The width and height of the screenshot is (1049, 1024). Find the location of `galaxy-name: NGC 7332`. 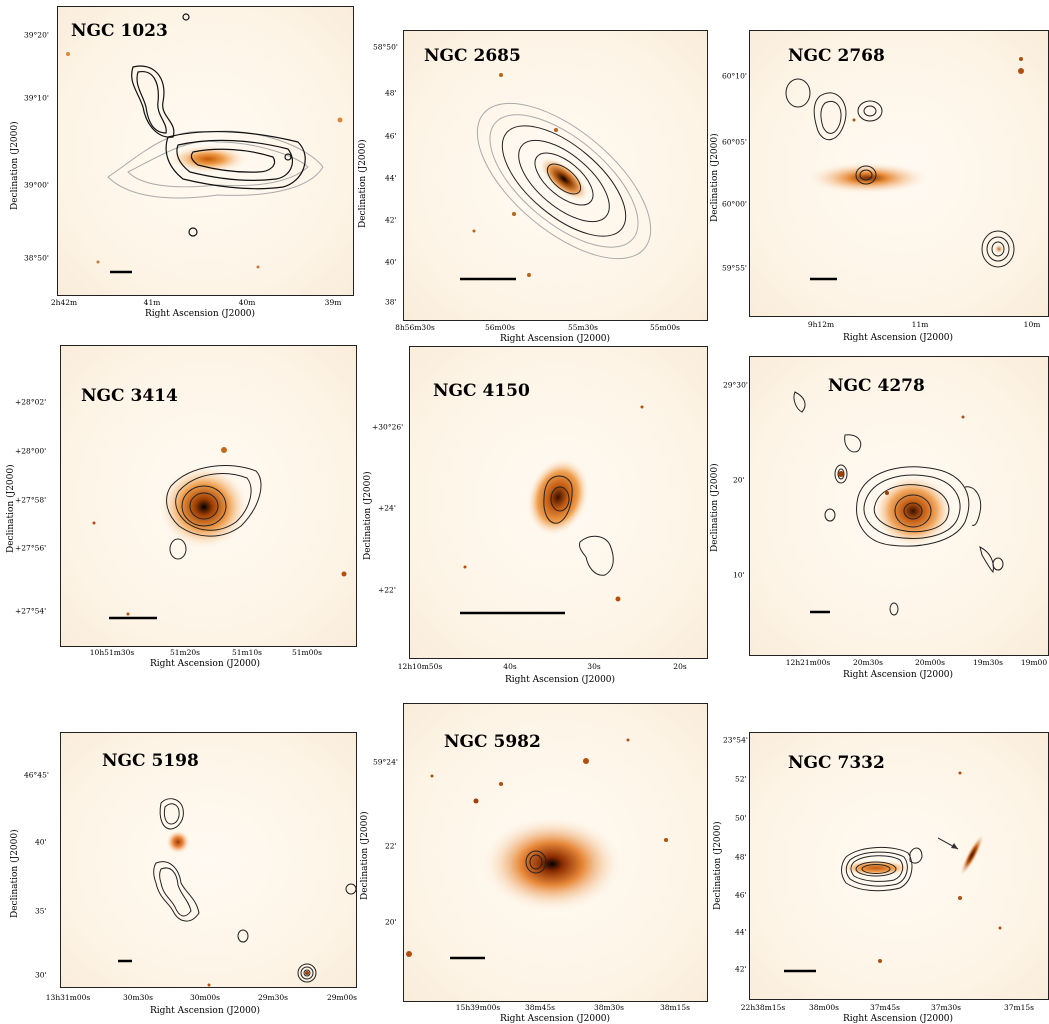

galaxy-name: NGC 7332 is located at coordinates (836, 763).